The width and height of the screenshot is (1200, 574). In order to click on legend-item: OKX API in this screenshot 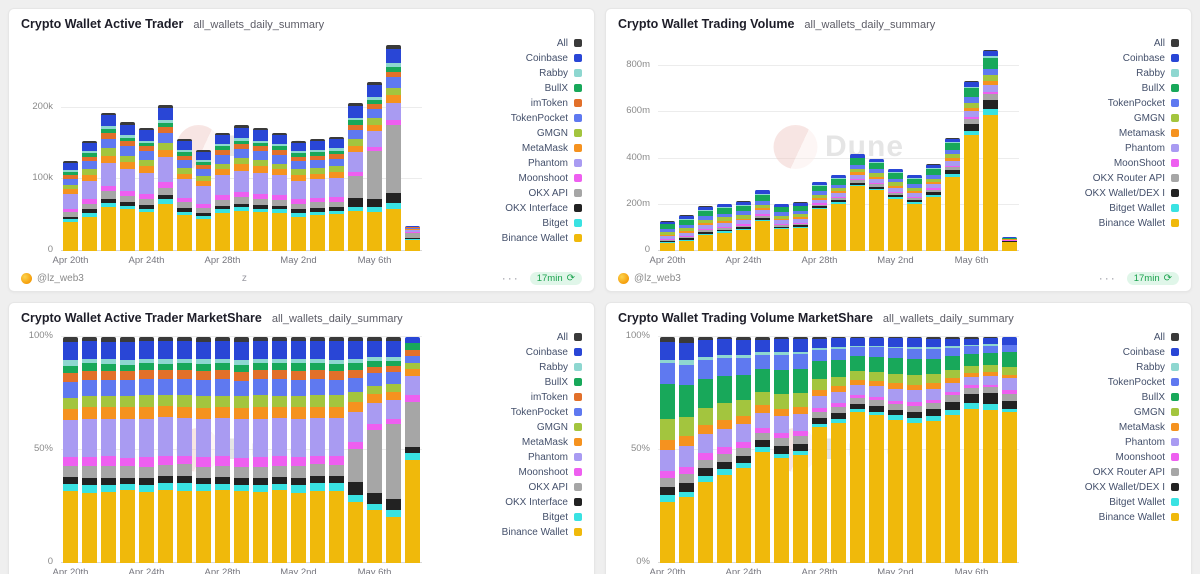, I will do `click(508, 487)`.